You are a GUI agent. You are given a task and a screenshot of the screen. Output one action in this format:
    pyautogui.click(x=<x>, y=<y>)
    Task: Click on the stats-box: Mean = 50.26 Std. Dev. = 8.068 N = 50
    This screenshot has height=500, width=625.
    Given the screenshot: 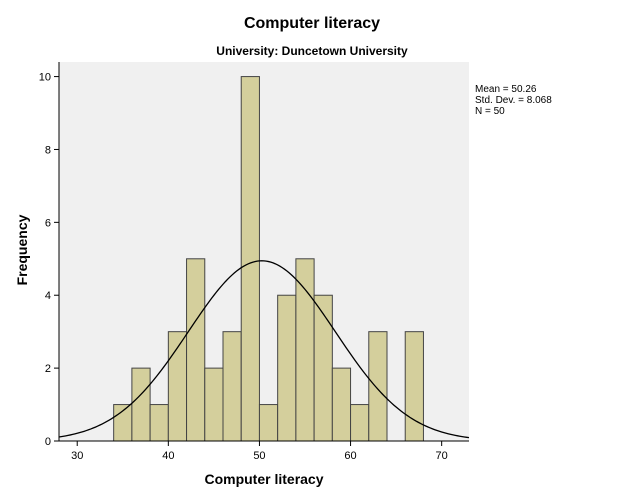 What is the action you would take?
    pyautogui.click(x=513, y=100)
    